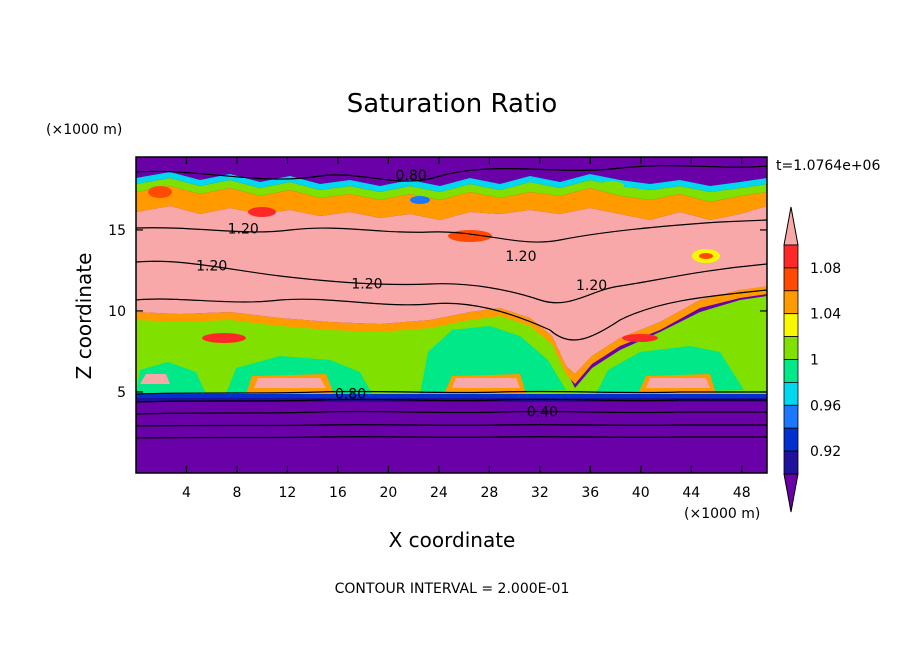  Describe the element at coordinates (825, 406) in the screenshot. I see `colorbar-label: 0.96` at that location.